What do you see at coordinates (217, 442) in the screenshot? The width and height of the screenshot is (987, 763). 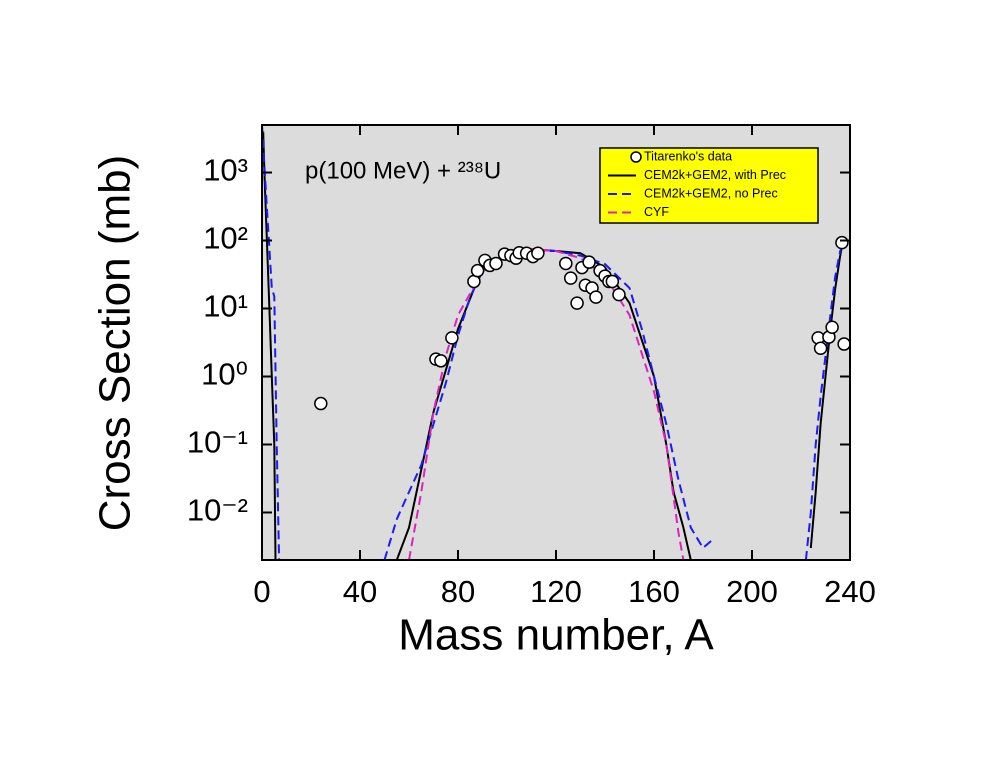 I see `y-tick-label: 10⁻¹` at bounding box center [217, 442].